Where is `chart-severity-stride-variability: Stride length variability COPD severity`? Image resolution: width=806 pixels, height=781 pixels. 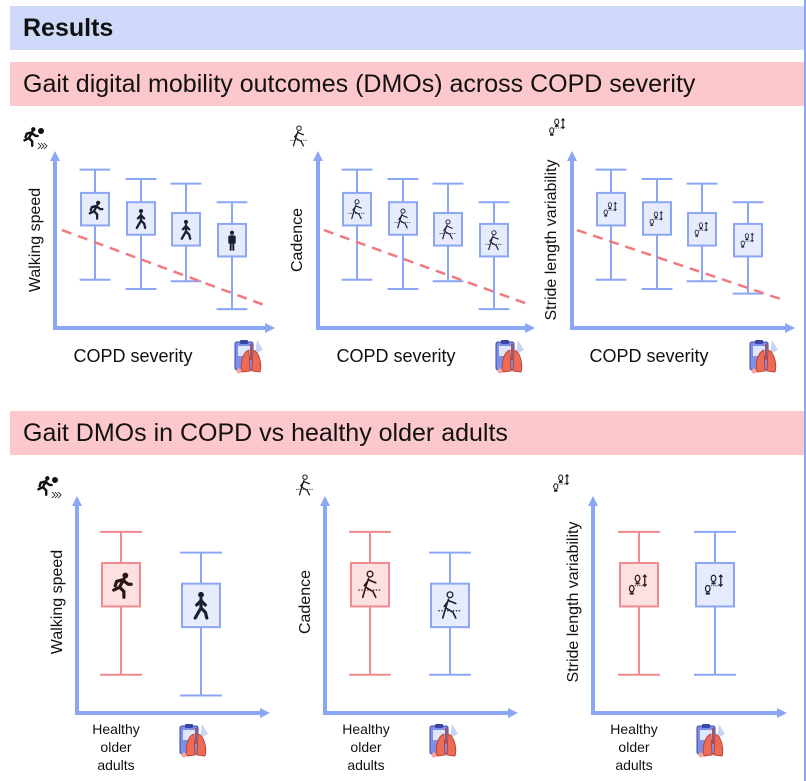 chart-severity-stride-variability: Stride length variability COPD severity is located at coordinates (669, 258).